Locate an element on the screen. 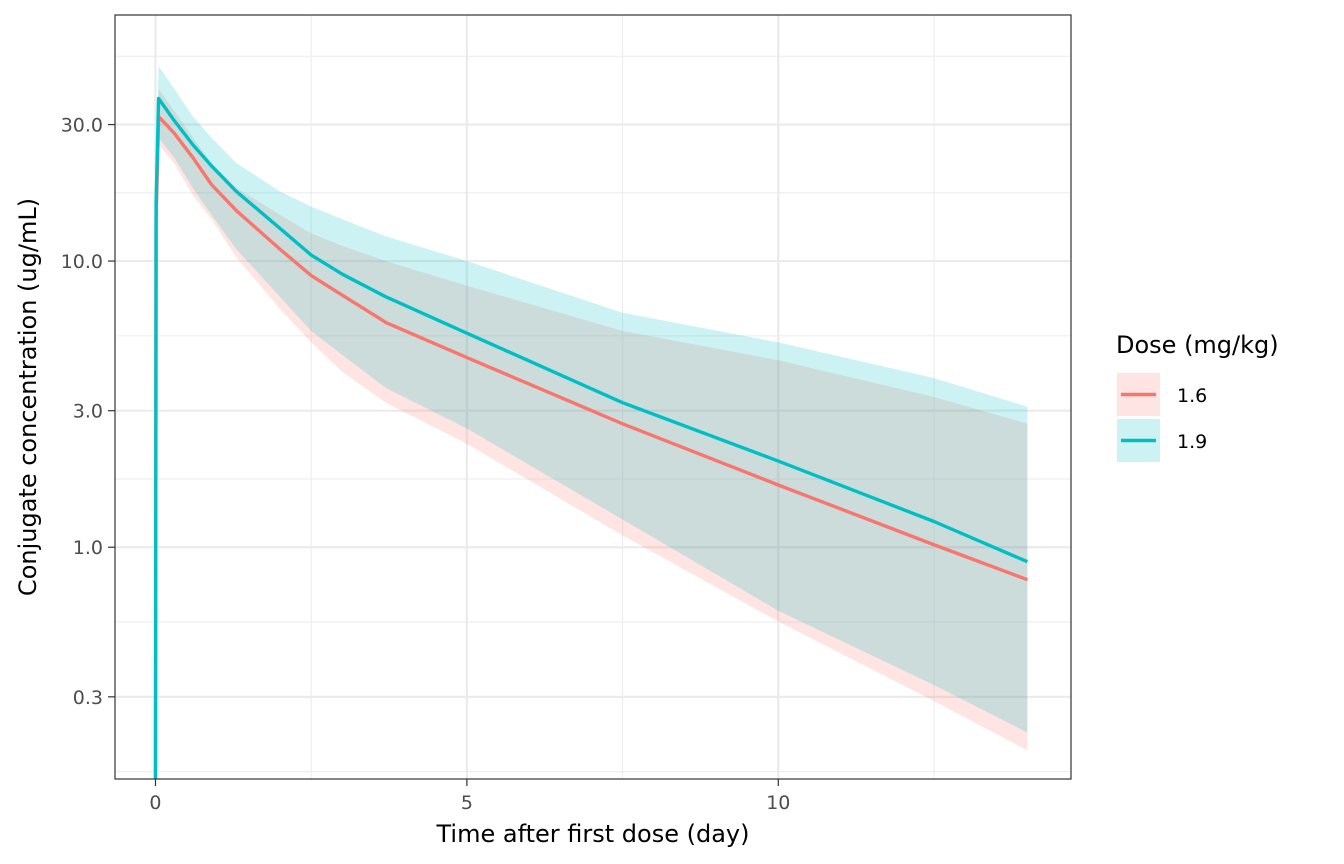 The image size is (1344, 864). x-axis: 0 5 10 is located at coordinates (469, 796).